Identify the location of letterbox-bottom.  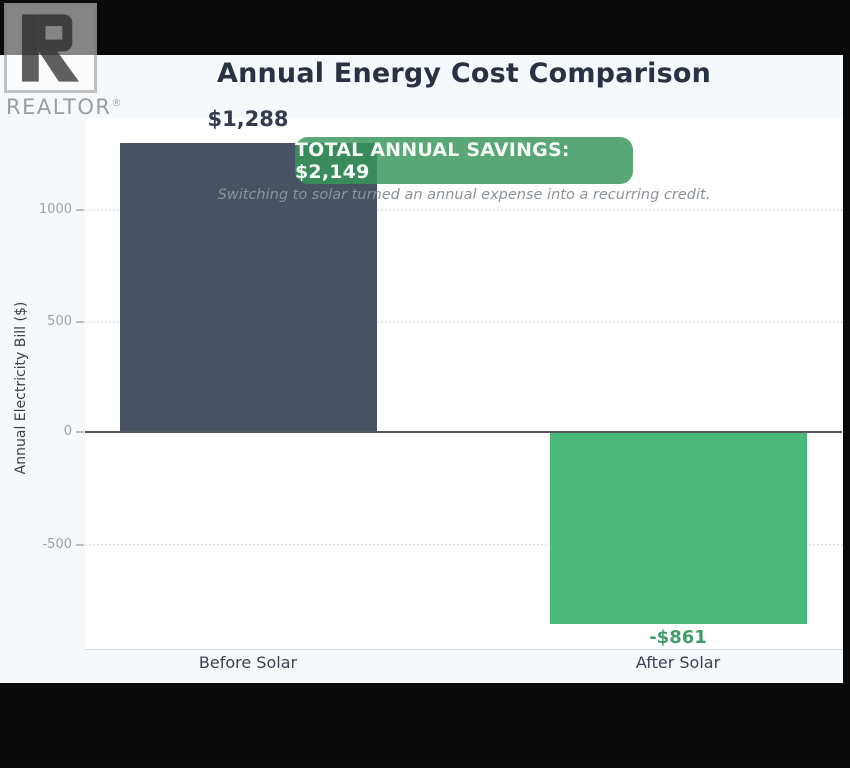
(425, 725).